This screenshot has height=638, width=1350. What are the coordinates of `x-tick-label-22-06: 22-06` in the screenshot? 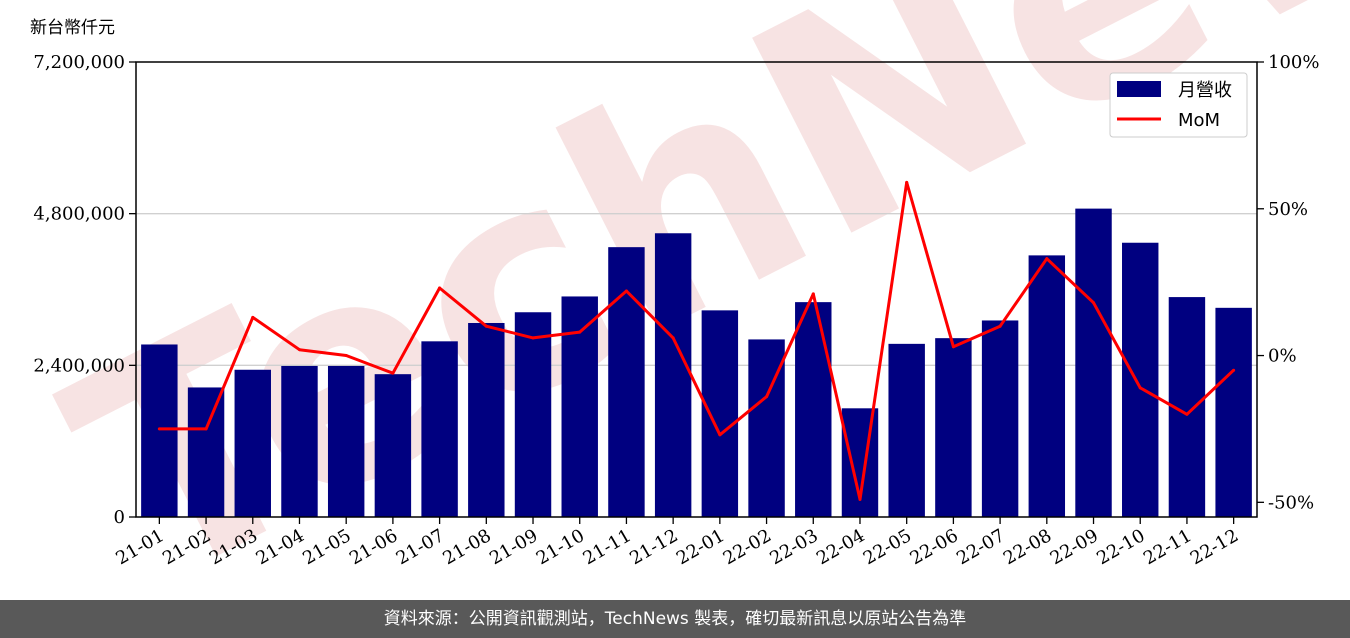 It's located at (933, 547).